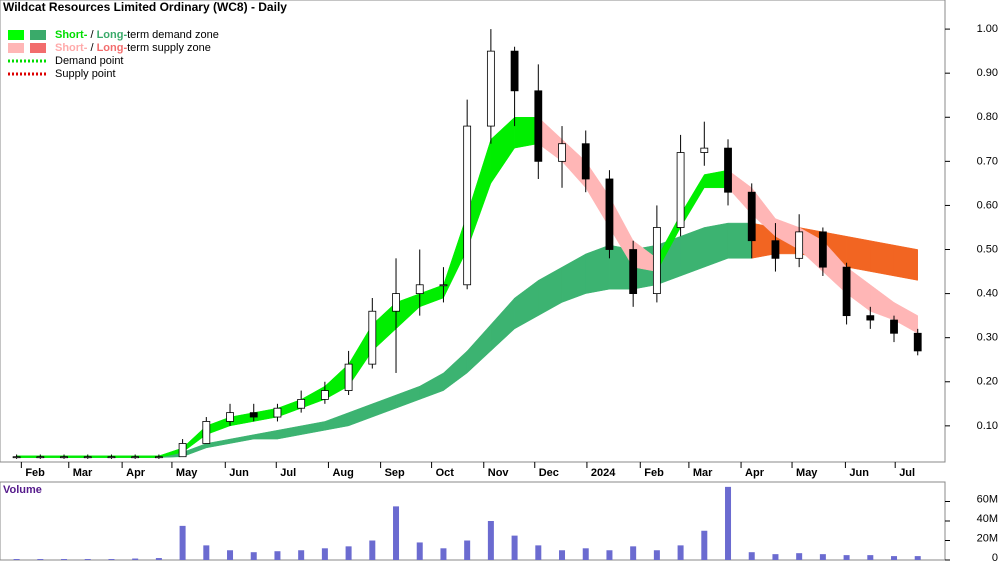  What do you see at coordinates (859, 473) in the screenshot?
I see `x-tick-label: Jun` at bounding box center [859, 473].